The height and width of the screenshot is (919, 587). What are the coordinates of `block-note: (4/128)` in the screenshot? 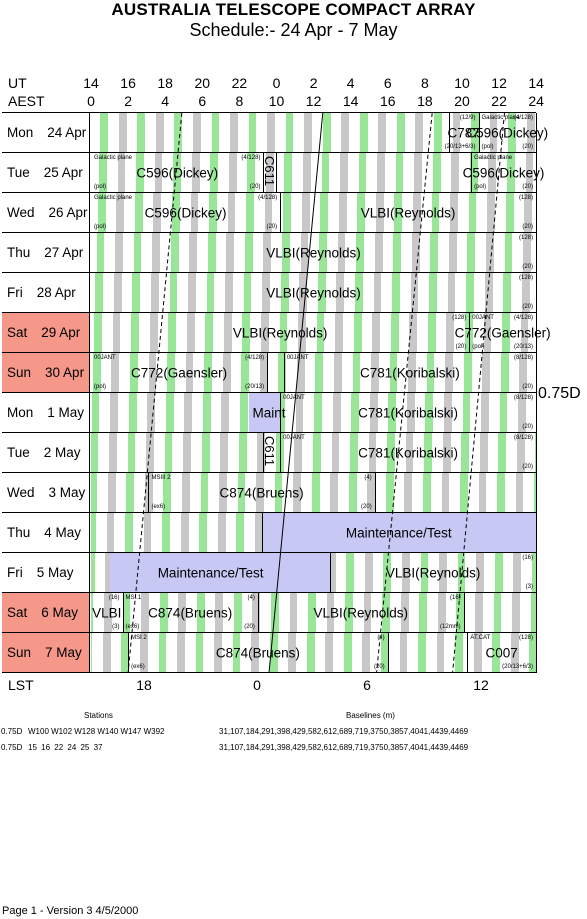 It's located at (523, 118).